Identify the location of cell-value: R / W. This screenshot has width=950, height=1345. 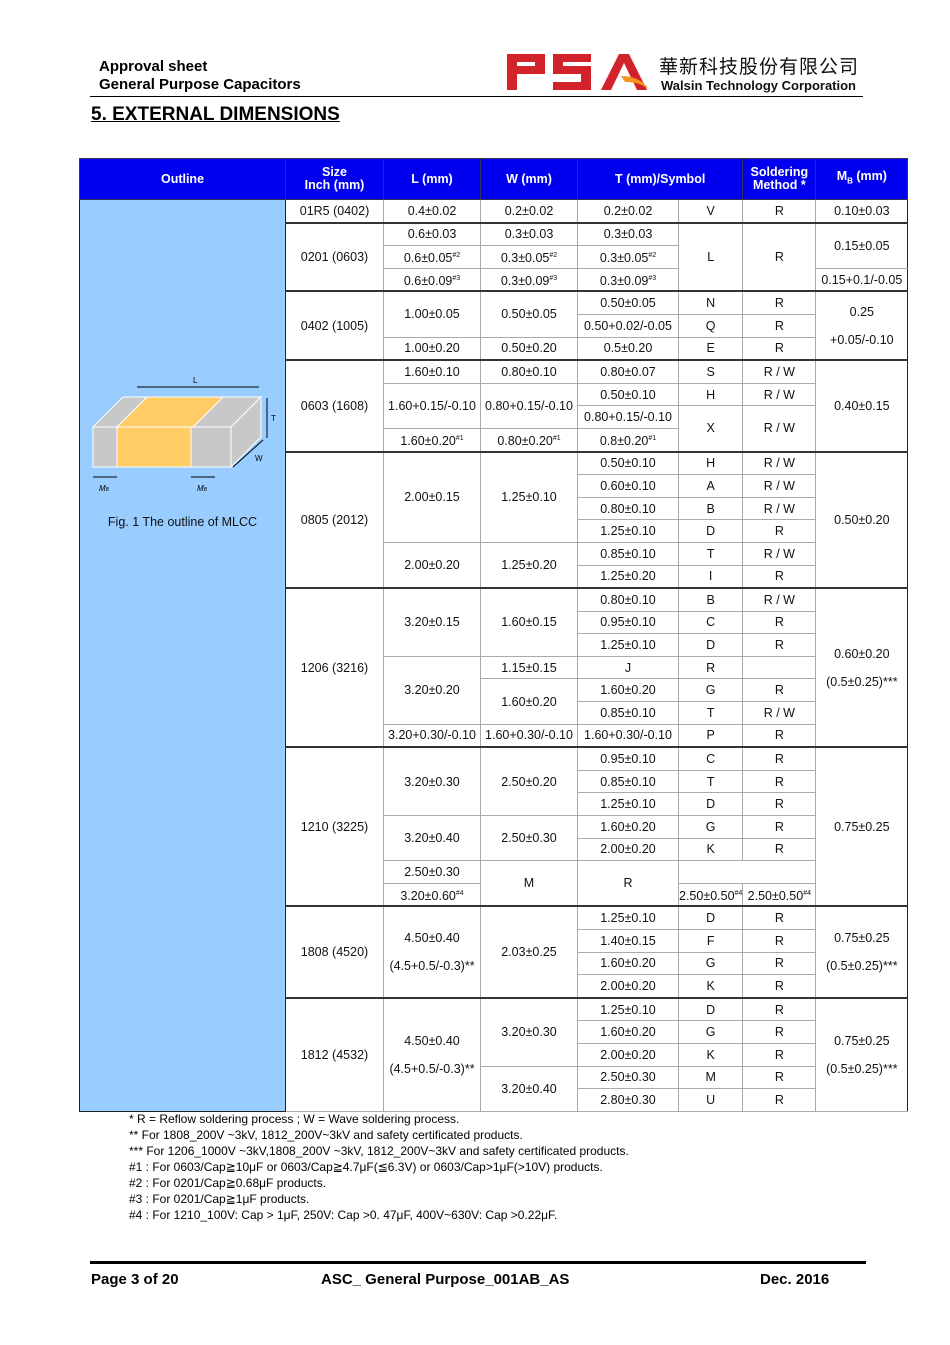
(779, 712).